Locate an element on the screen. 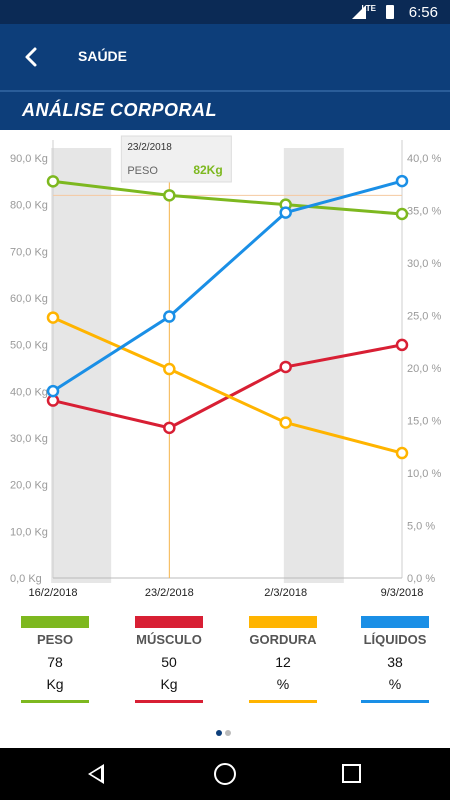  home-circle-icon is located at coordinates (225, 774).